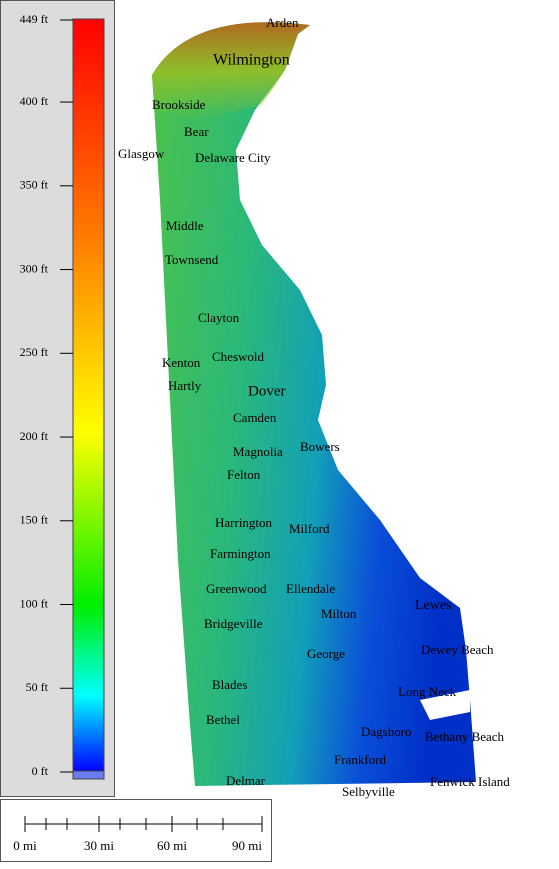 This screenshot has height=869, width=559. I want to click on place: Farmington, so click(240, 553).